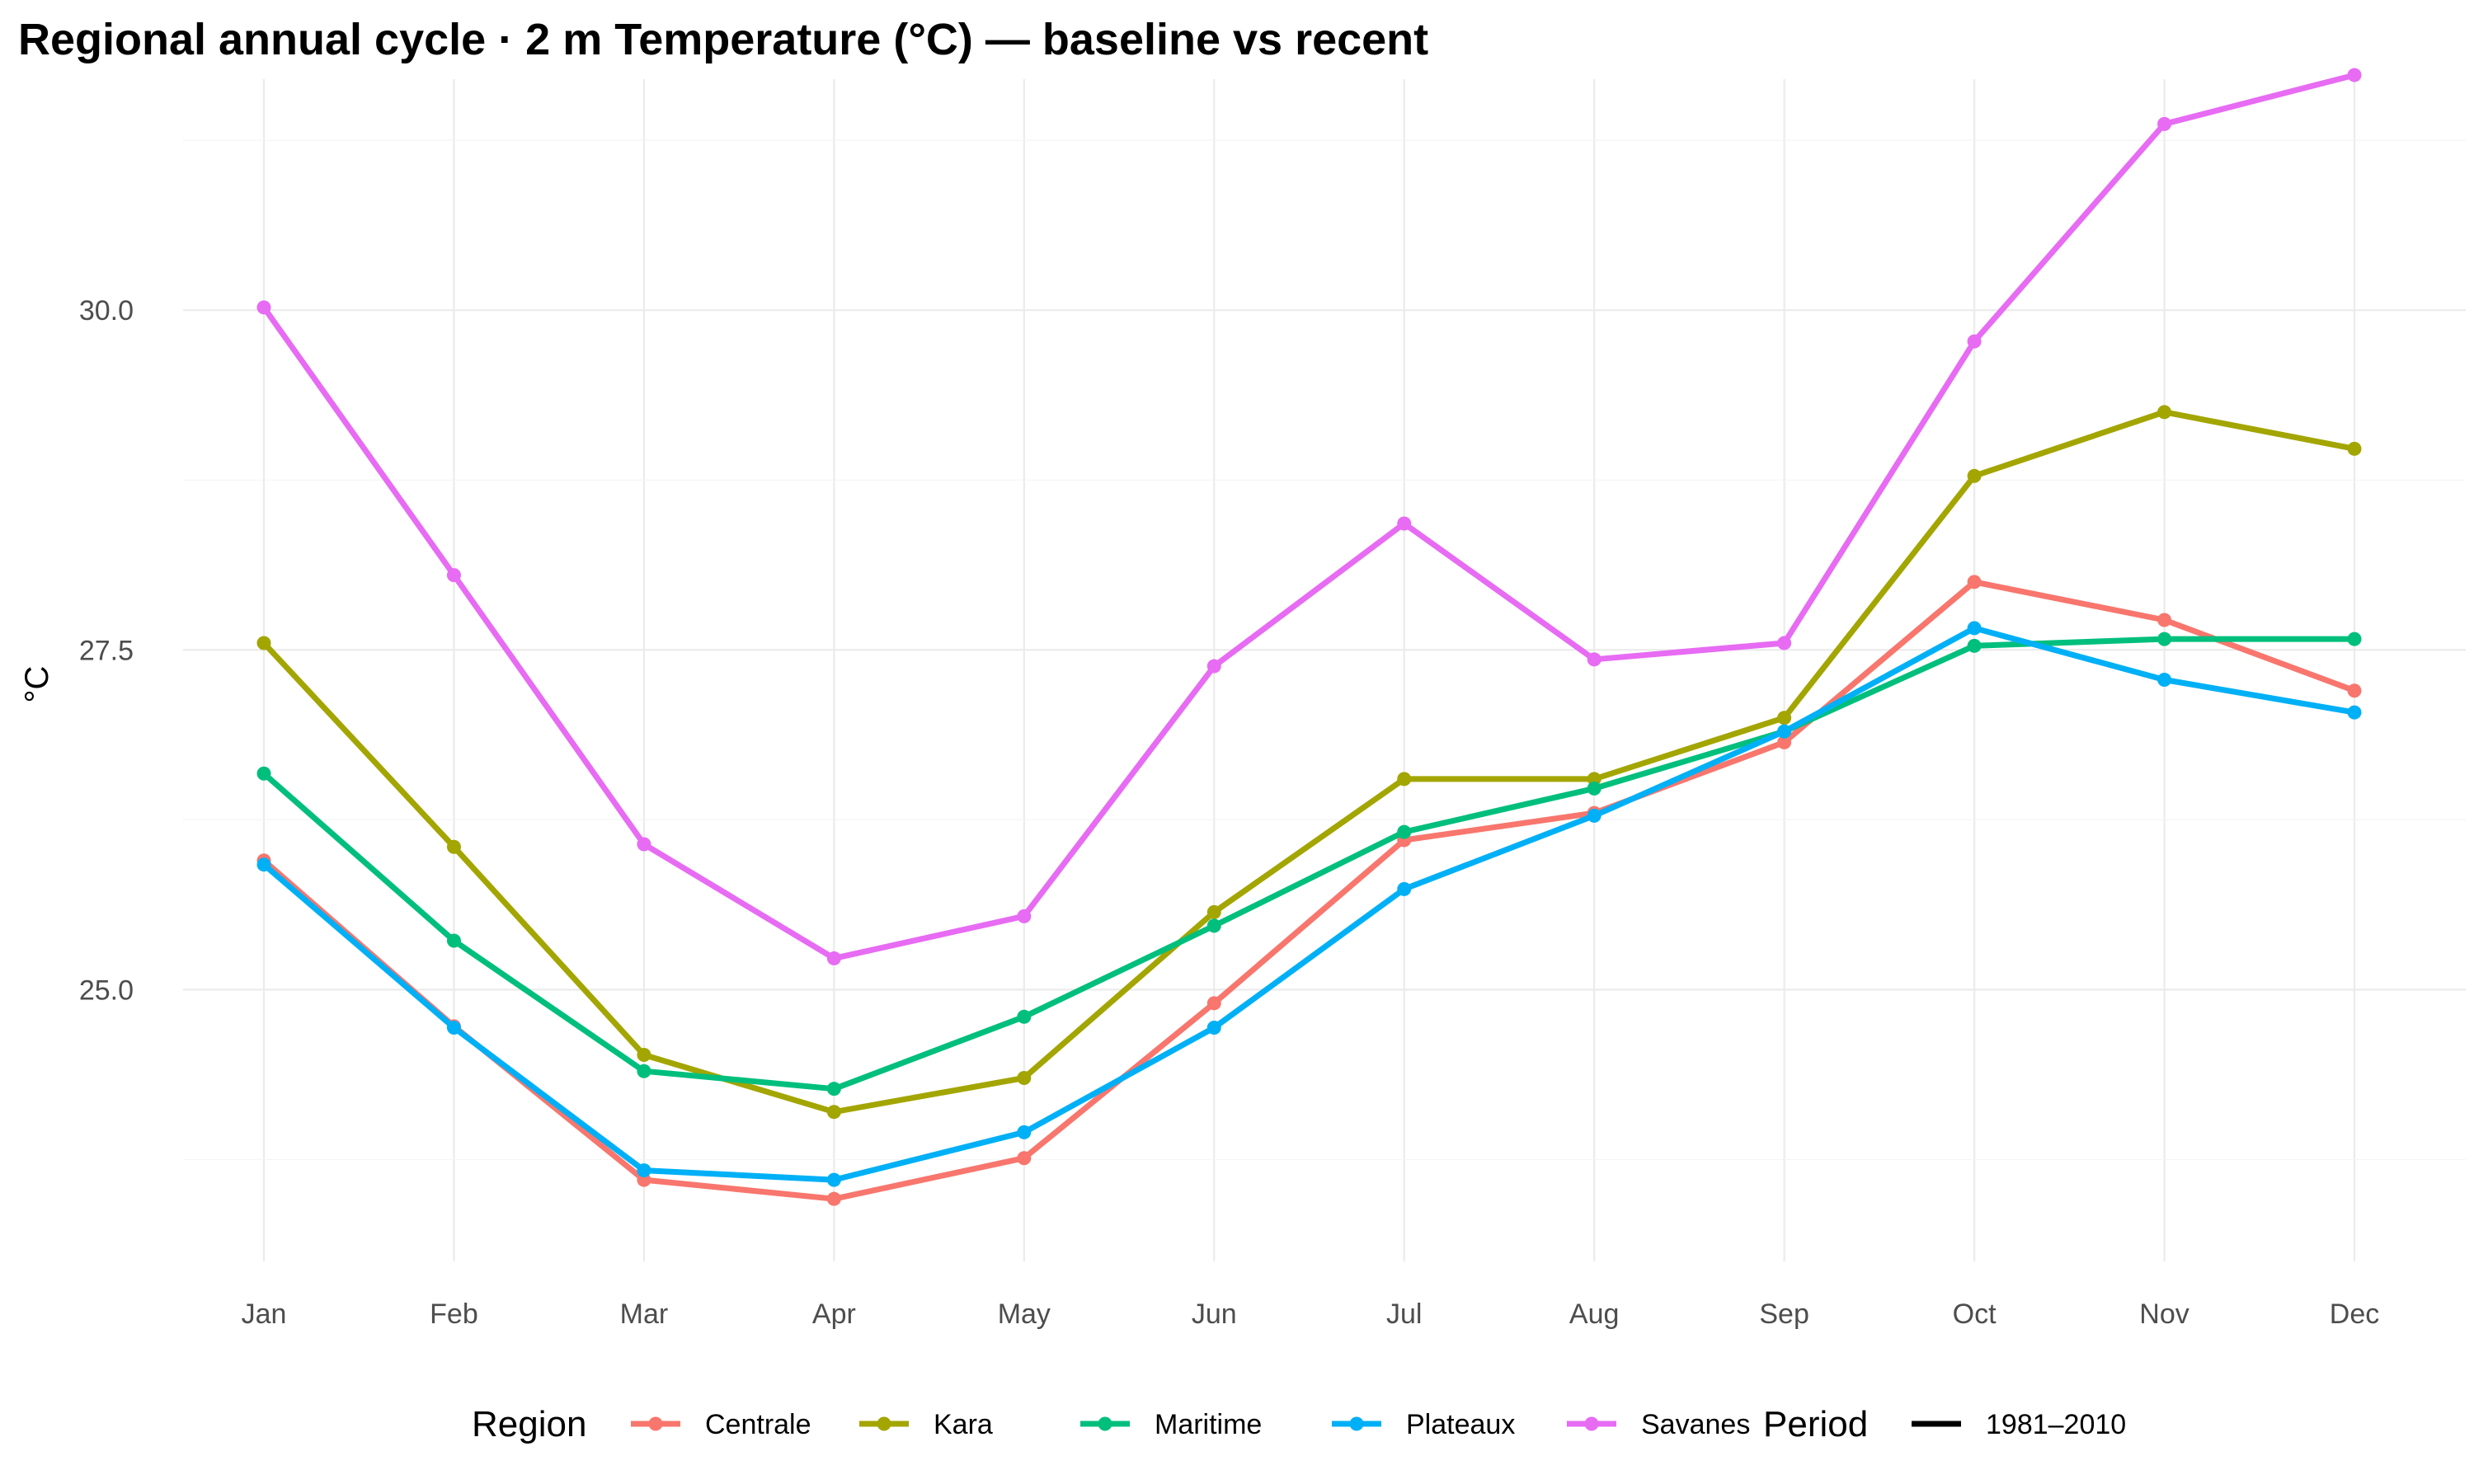 This screenshot has width=2474, height=1484. I want to click on legend-label: Kara, so click(963, 1424).